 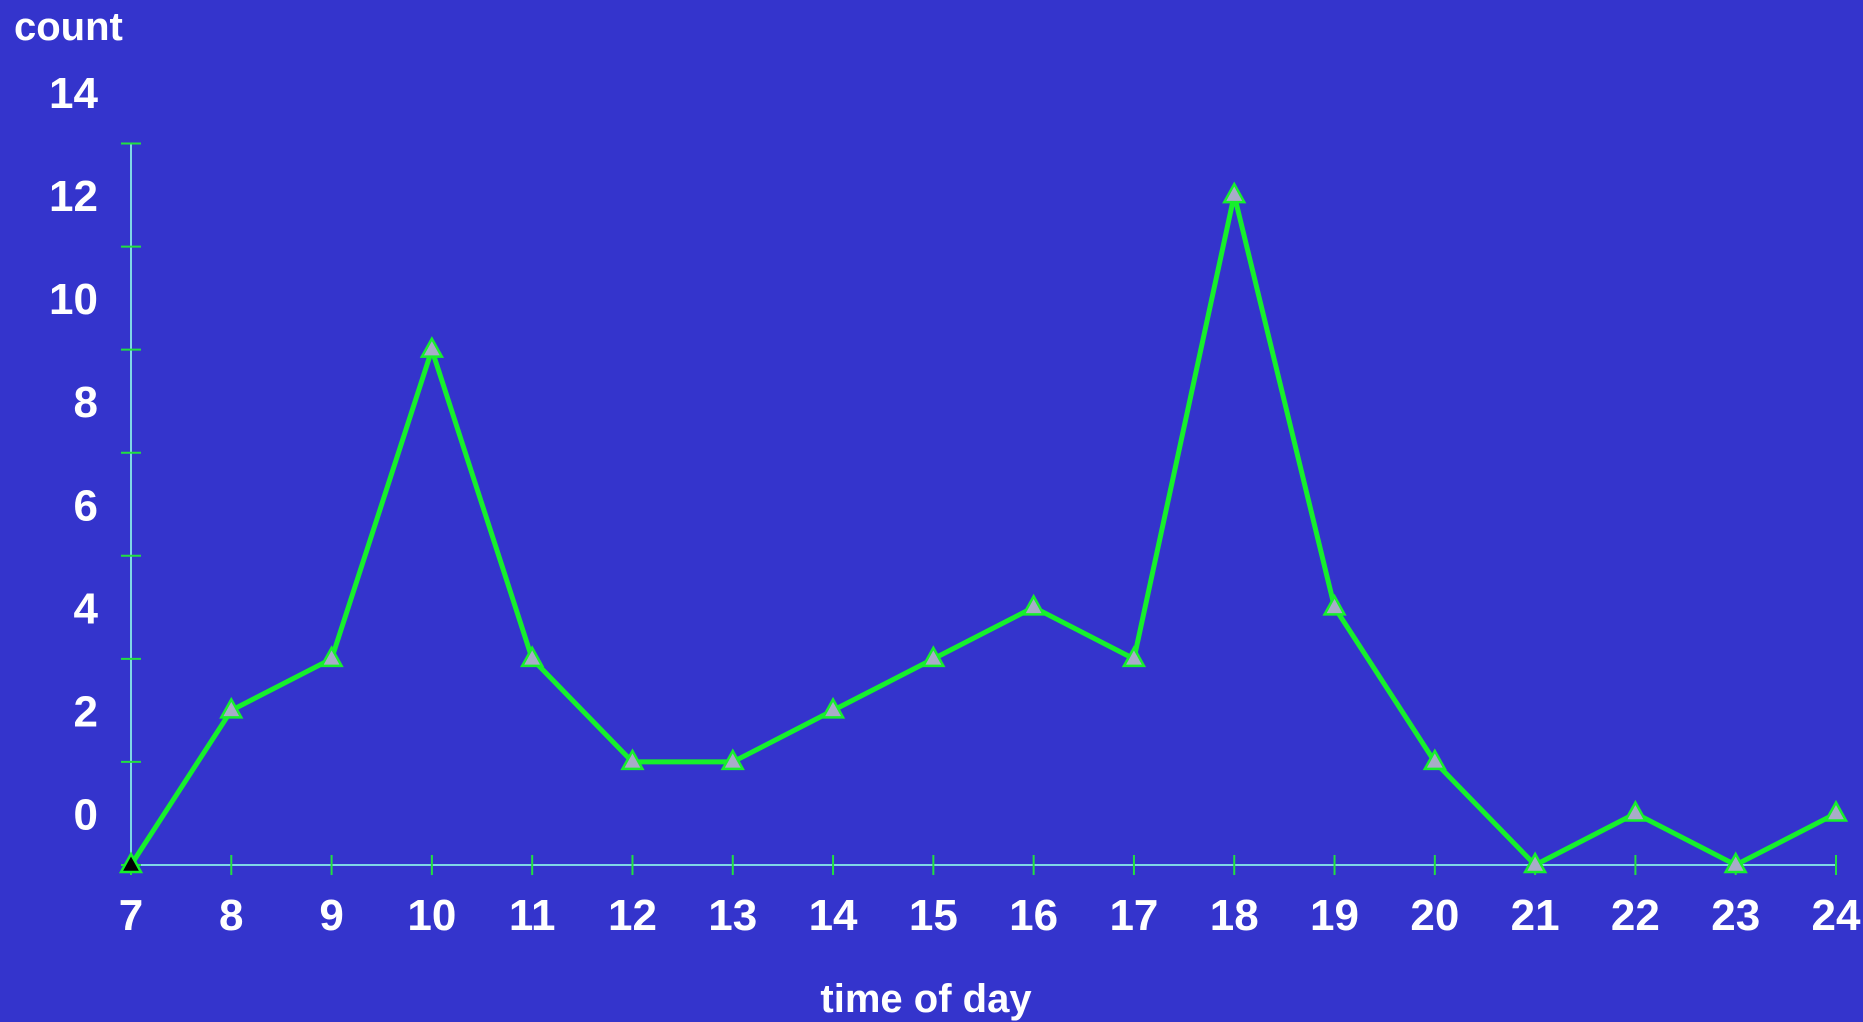 What do you see at coordinates (431, 915) in the screenshot?
I see `x-tick-label: 10` at bounding box center [431, 915].